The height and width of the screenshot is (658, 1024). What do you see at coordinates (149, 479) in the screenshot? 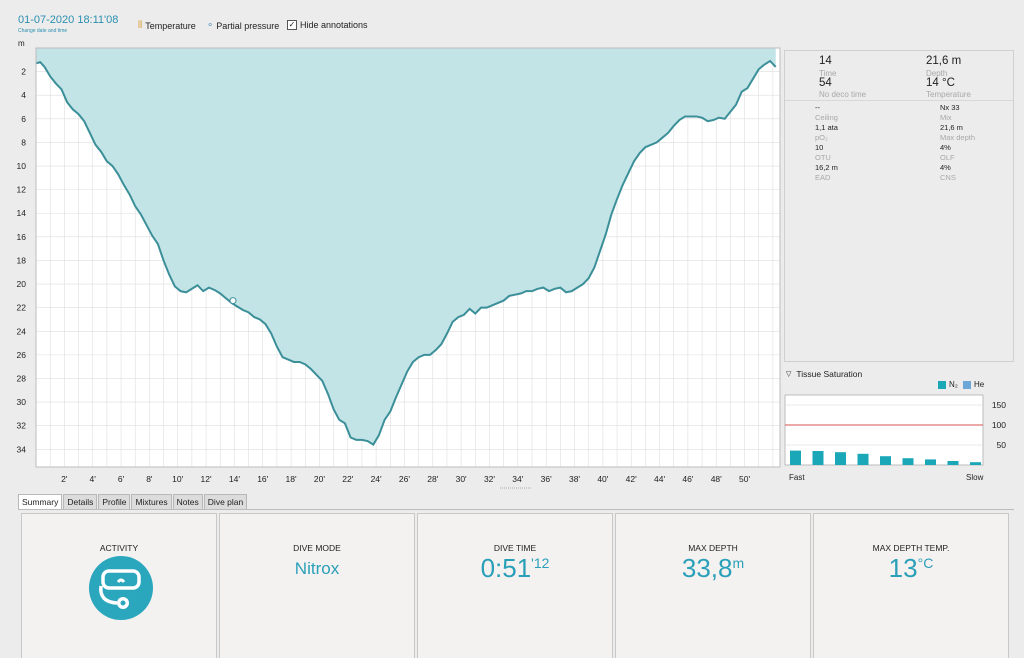
I see `x-tick-label: 8'` at bounding box center [149, 479].